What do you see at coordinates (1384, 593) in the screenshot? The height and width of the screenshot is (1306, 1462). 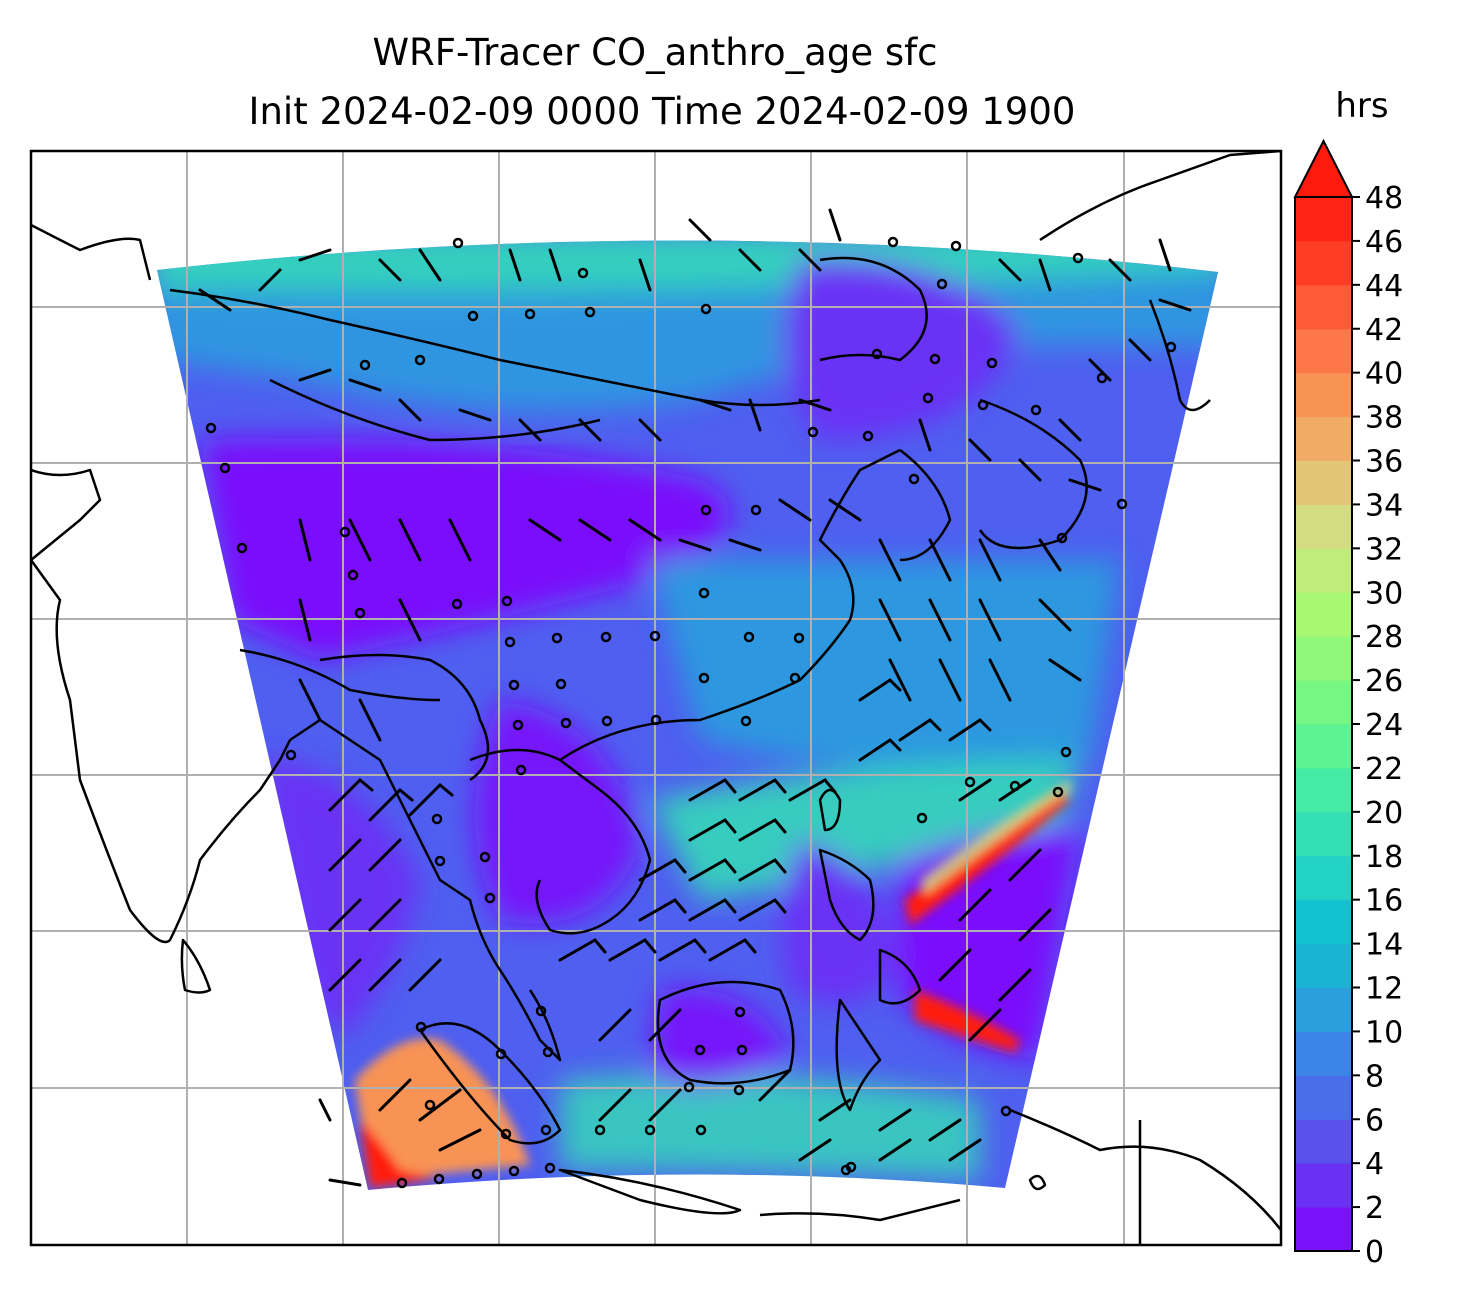 I see `colorbar-tick-label: 30` at bounding box center [1384, 593].